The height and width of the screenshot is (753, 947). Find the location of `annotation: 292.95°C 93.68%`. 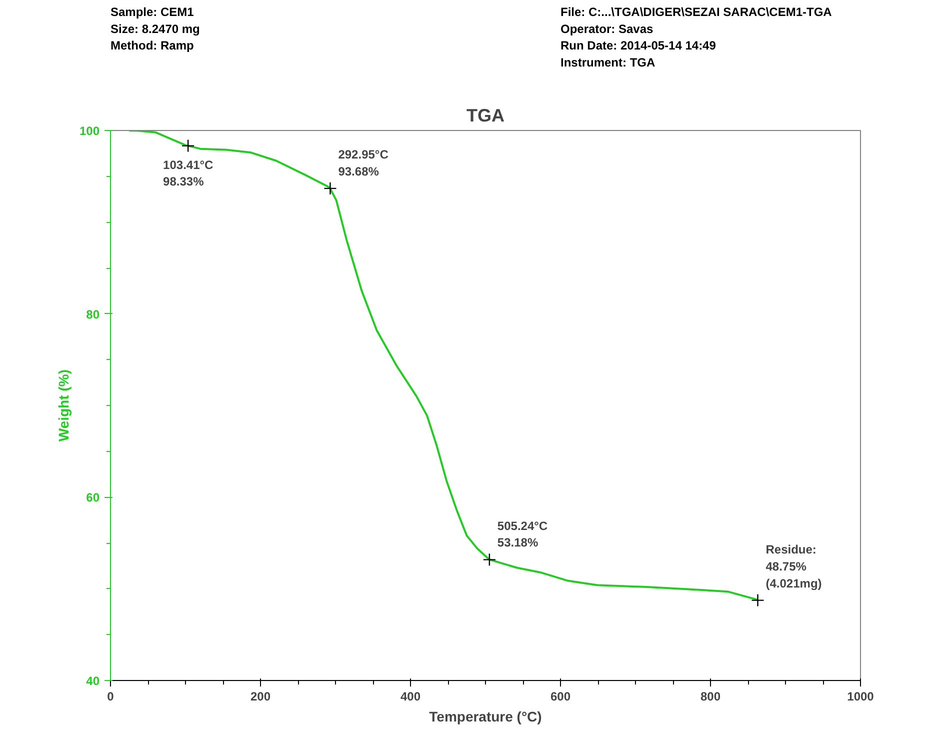

annotation: 292.95°C 93.68% is located at coordinates (363, 163).